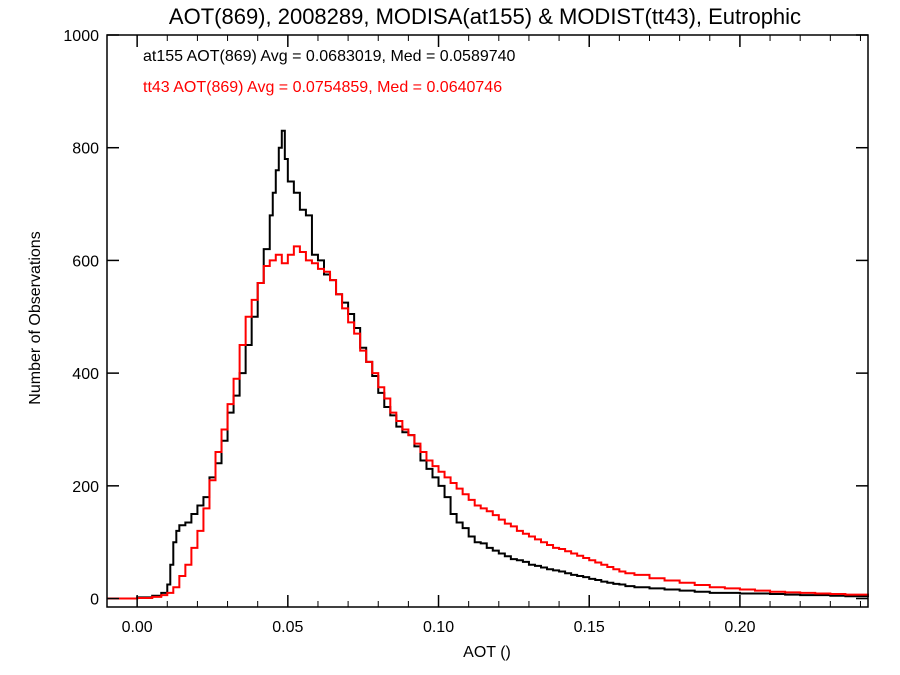 This screenshot has width=900, height=675. Describe the element at coordinates (94, 600) in the screenshot. I see `y-tick-label: 0` at that location.